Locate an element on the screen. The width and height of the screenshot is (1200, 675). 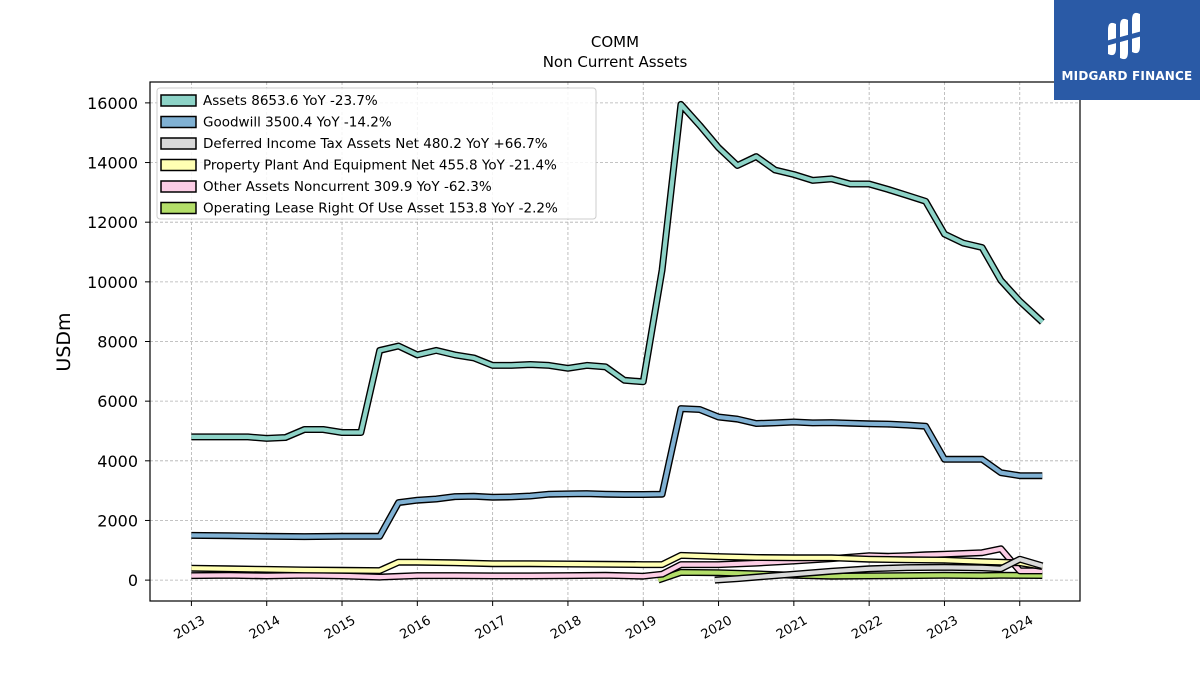
legend-swatch-ppe is located at coordinates (178, 165).